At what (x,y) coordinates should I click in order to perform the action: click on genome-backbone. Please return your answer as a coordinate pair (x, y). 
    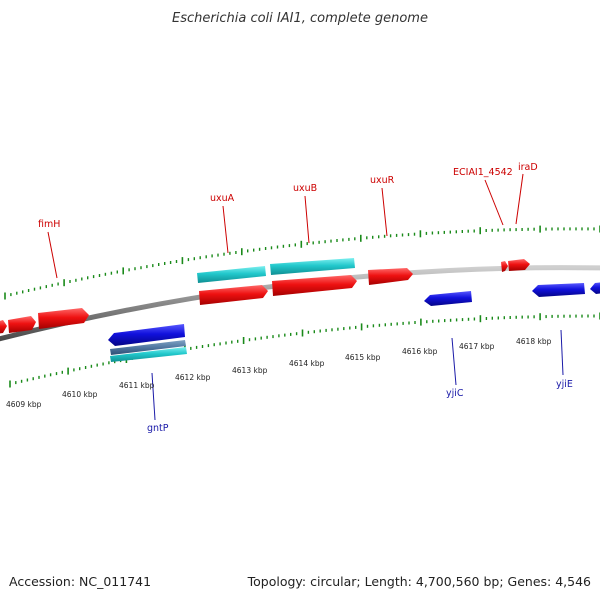
    Looking at the image, I should click on (300, 303).